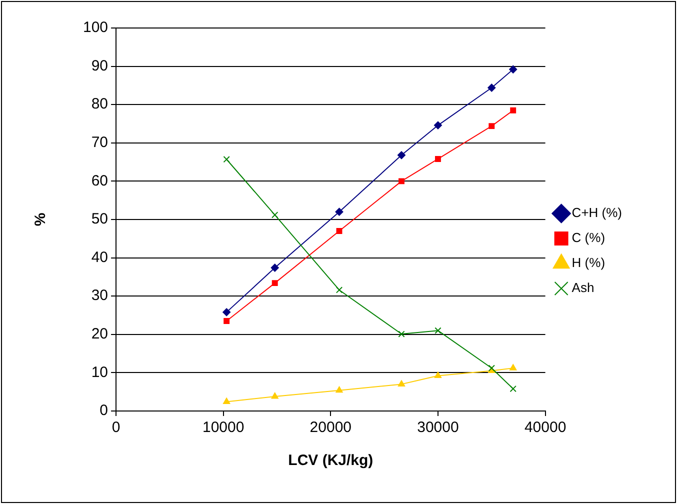 The height and width of the screenshot is (504, 677). I want to click on y-tick-label: 100, so click(95, 27).